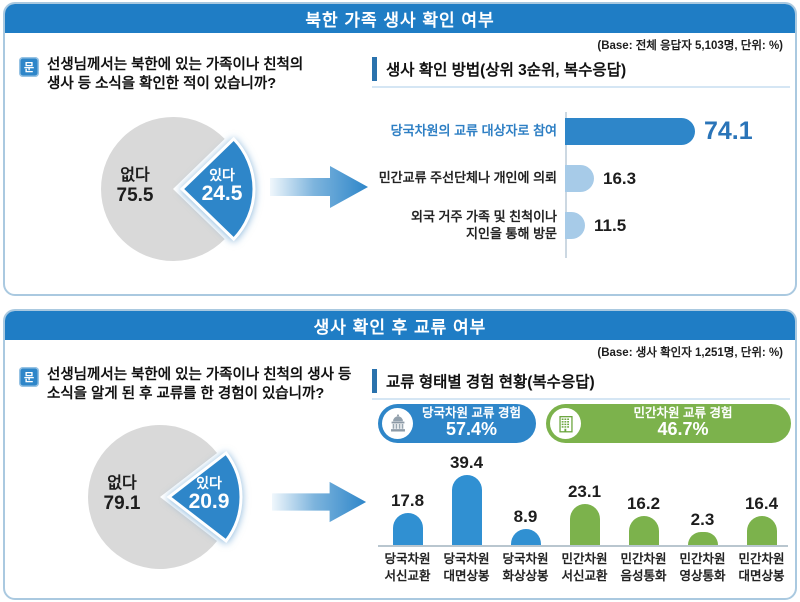 This screenshot has width=800, height=602. I want to click on hbar-category-label: 당국차원의 교류 대상자로 참여, so click(473, 131).